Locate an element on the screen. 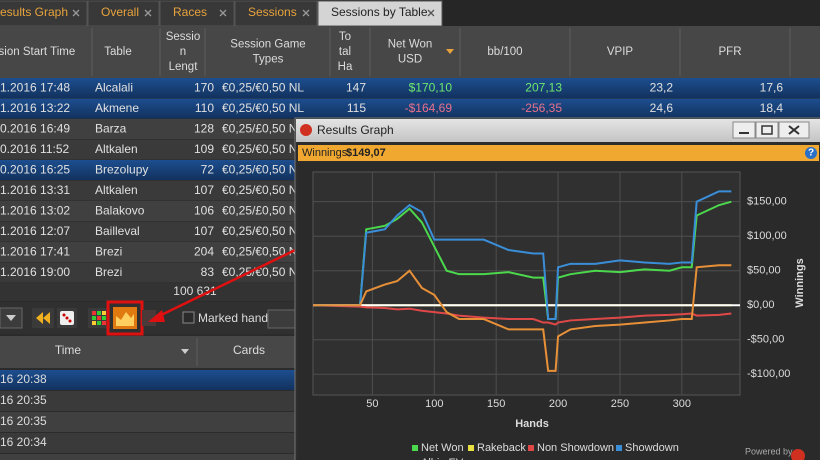 This screenshot has width=820, height=460. window-title: Results Graph is located at coordinates (355, 130).